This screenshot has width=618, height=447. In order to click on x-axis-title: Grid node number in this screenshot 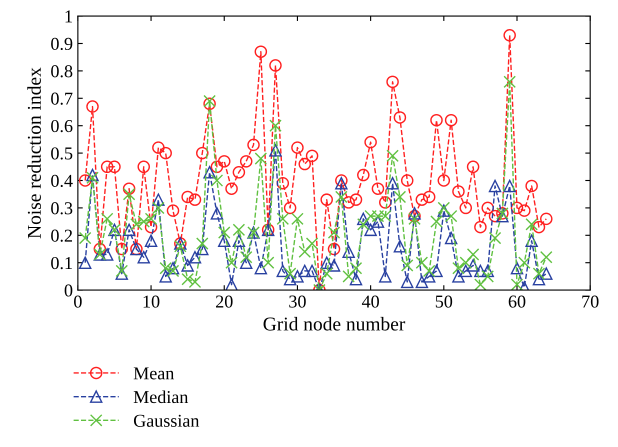, I will do `click(335, 323)`.